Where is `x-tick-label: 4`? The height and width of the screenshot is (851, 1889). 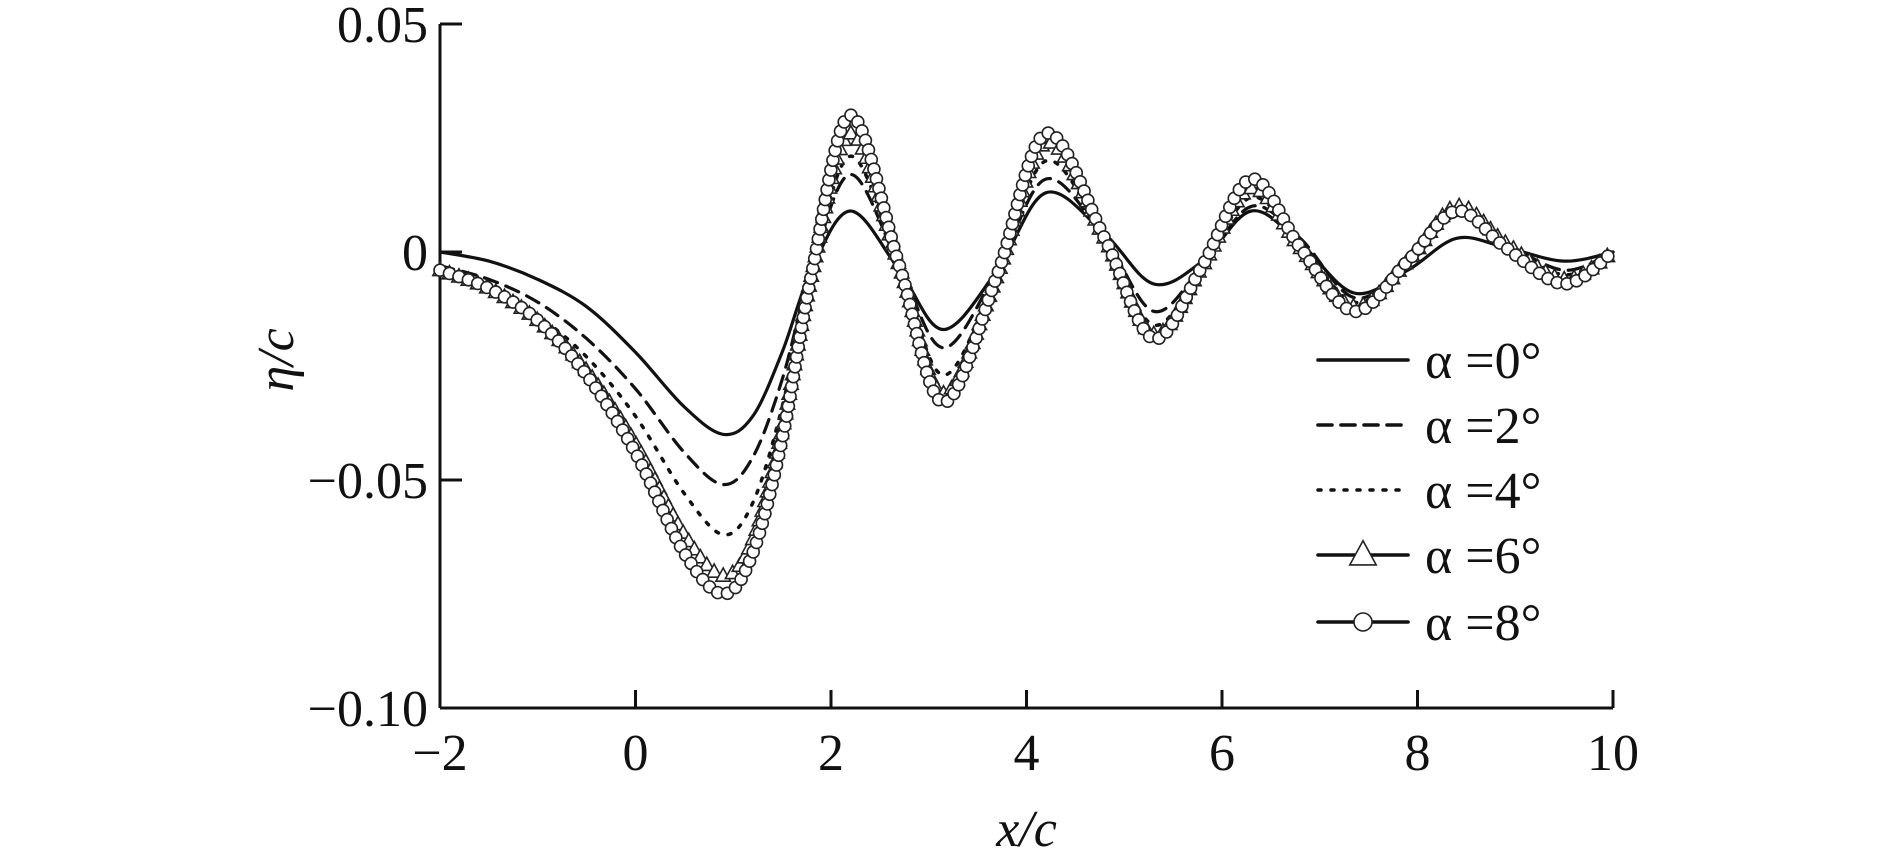 x-tick-label: 4 is located at coordinates (1027, 753).